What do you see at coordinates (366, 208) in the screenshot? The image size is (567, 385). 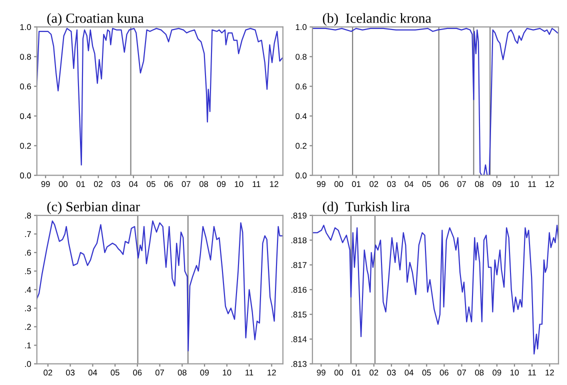 I see `chart-title: (d) Turkish lira` at bounding box center [366, 208].